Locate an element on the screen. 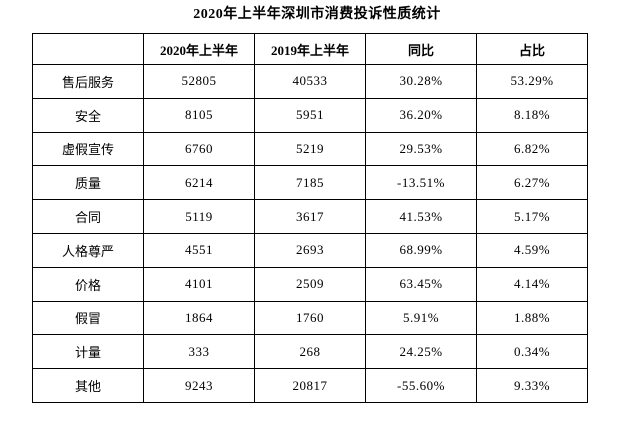 This screenshot has width=634, height=424. table-row: 虚假宣传 6760 5219 29.53% 6.82% is located at coordinates (310, 149).